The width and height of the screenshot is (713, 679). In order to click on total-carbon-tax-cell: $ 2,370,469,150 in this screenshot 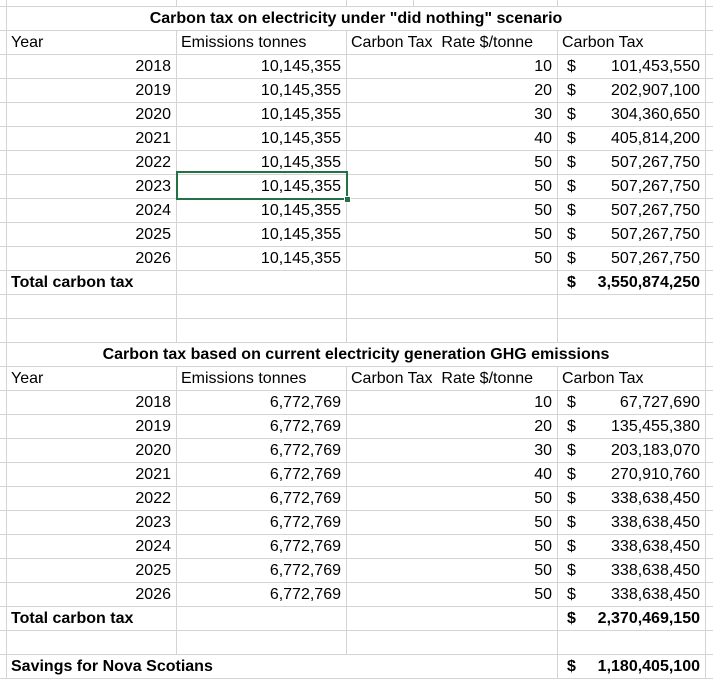, I will do `click(632, 618)`.